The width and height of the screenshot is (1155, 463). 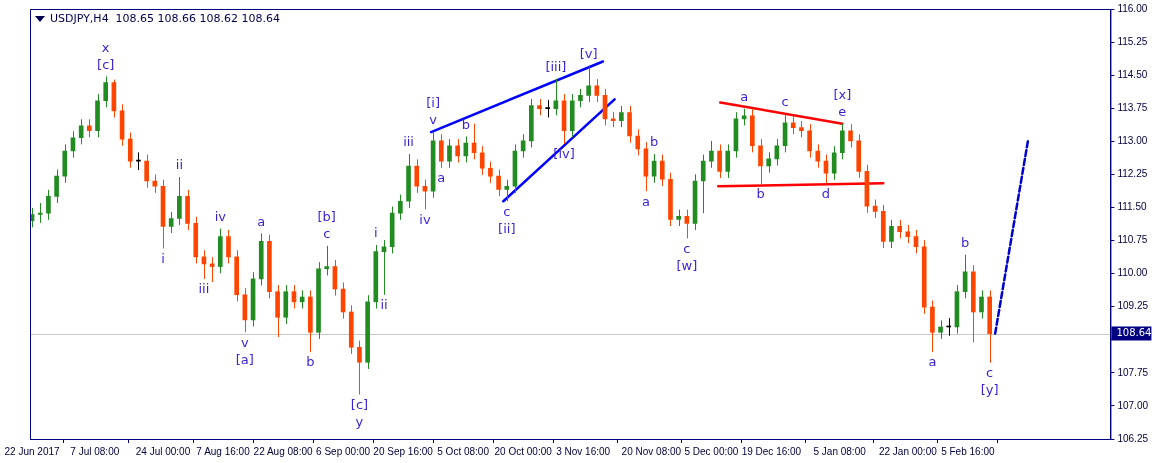 What do you see at coordinates (771, 451) in the screenshot?
I see `x-tick-label: 19 Dec 16:00` at bounding box center [771, 451].